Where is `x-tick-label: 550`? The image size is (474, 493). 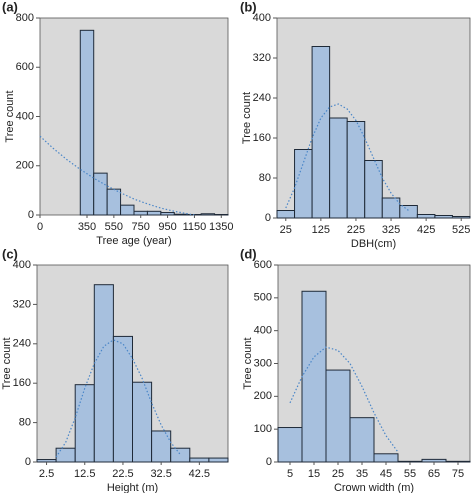
x-tick-label: 550 is located at coordinates (114, 227).